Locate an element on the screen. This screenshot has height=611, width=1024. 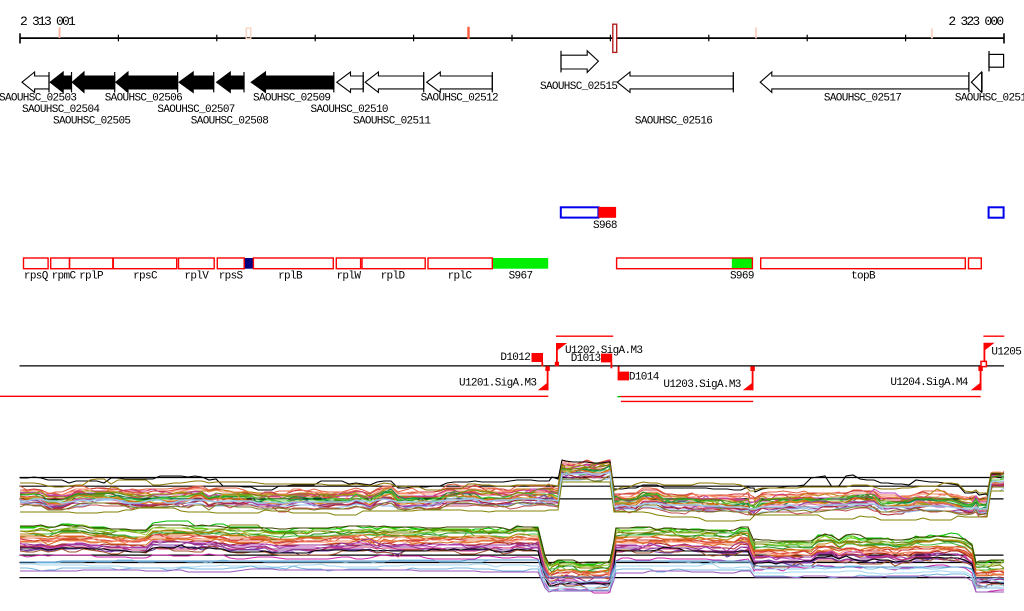
svg-text: D1013 is located at coordinates (586, 359).